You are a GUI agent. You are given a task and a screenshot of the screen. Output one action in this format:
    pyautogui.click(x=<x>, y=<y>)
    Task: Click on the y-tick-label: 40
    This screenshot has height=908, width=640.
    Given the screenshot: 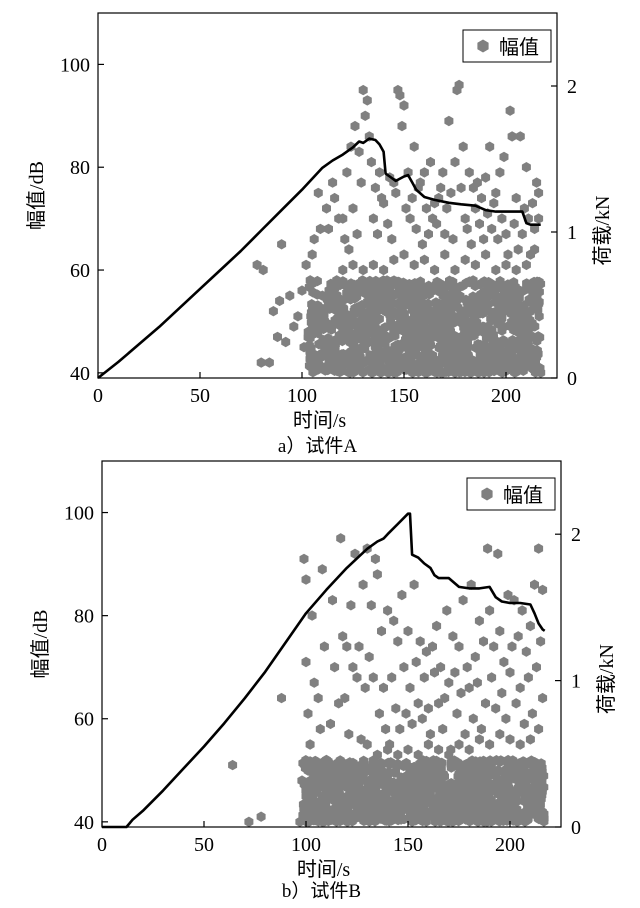 What is the action you would take?
    pyautogui.click(x=84, y=823)
    